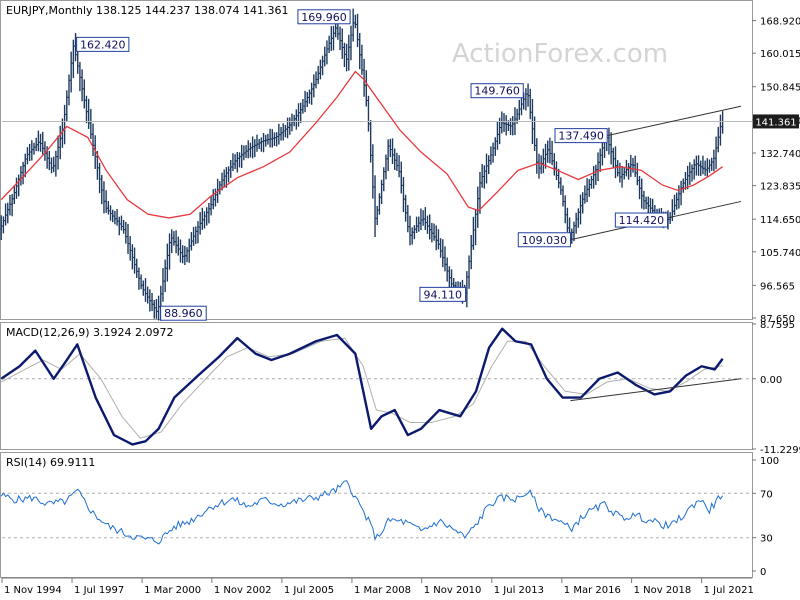 The height and width of the screenshot is (600, 800). What do you see at coordinates (769, 461) in the screenshot?
I see `rsi-tick-label: 100` at bounding box center [769, 461].